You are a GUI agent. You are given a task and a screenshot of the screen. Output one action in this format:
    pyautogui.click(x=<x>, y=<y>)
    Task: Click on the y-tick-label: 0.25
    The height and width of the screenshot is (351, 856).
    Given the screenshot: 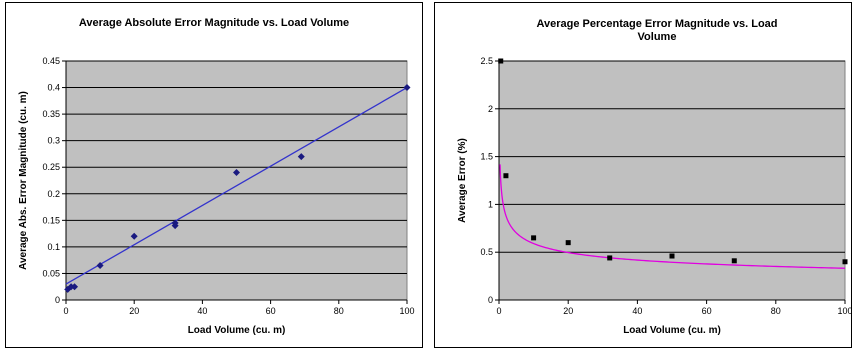 What is the action you would take?
    pyautogui.click(x=51, y=167)
    